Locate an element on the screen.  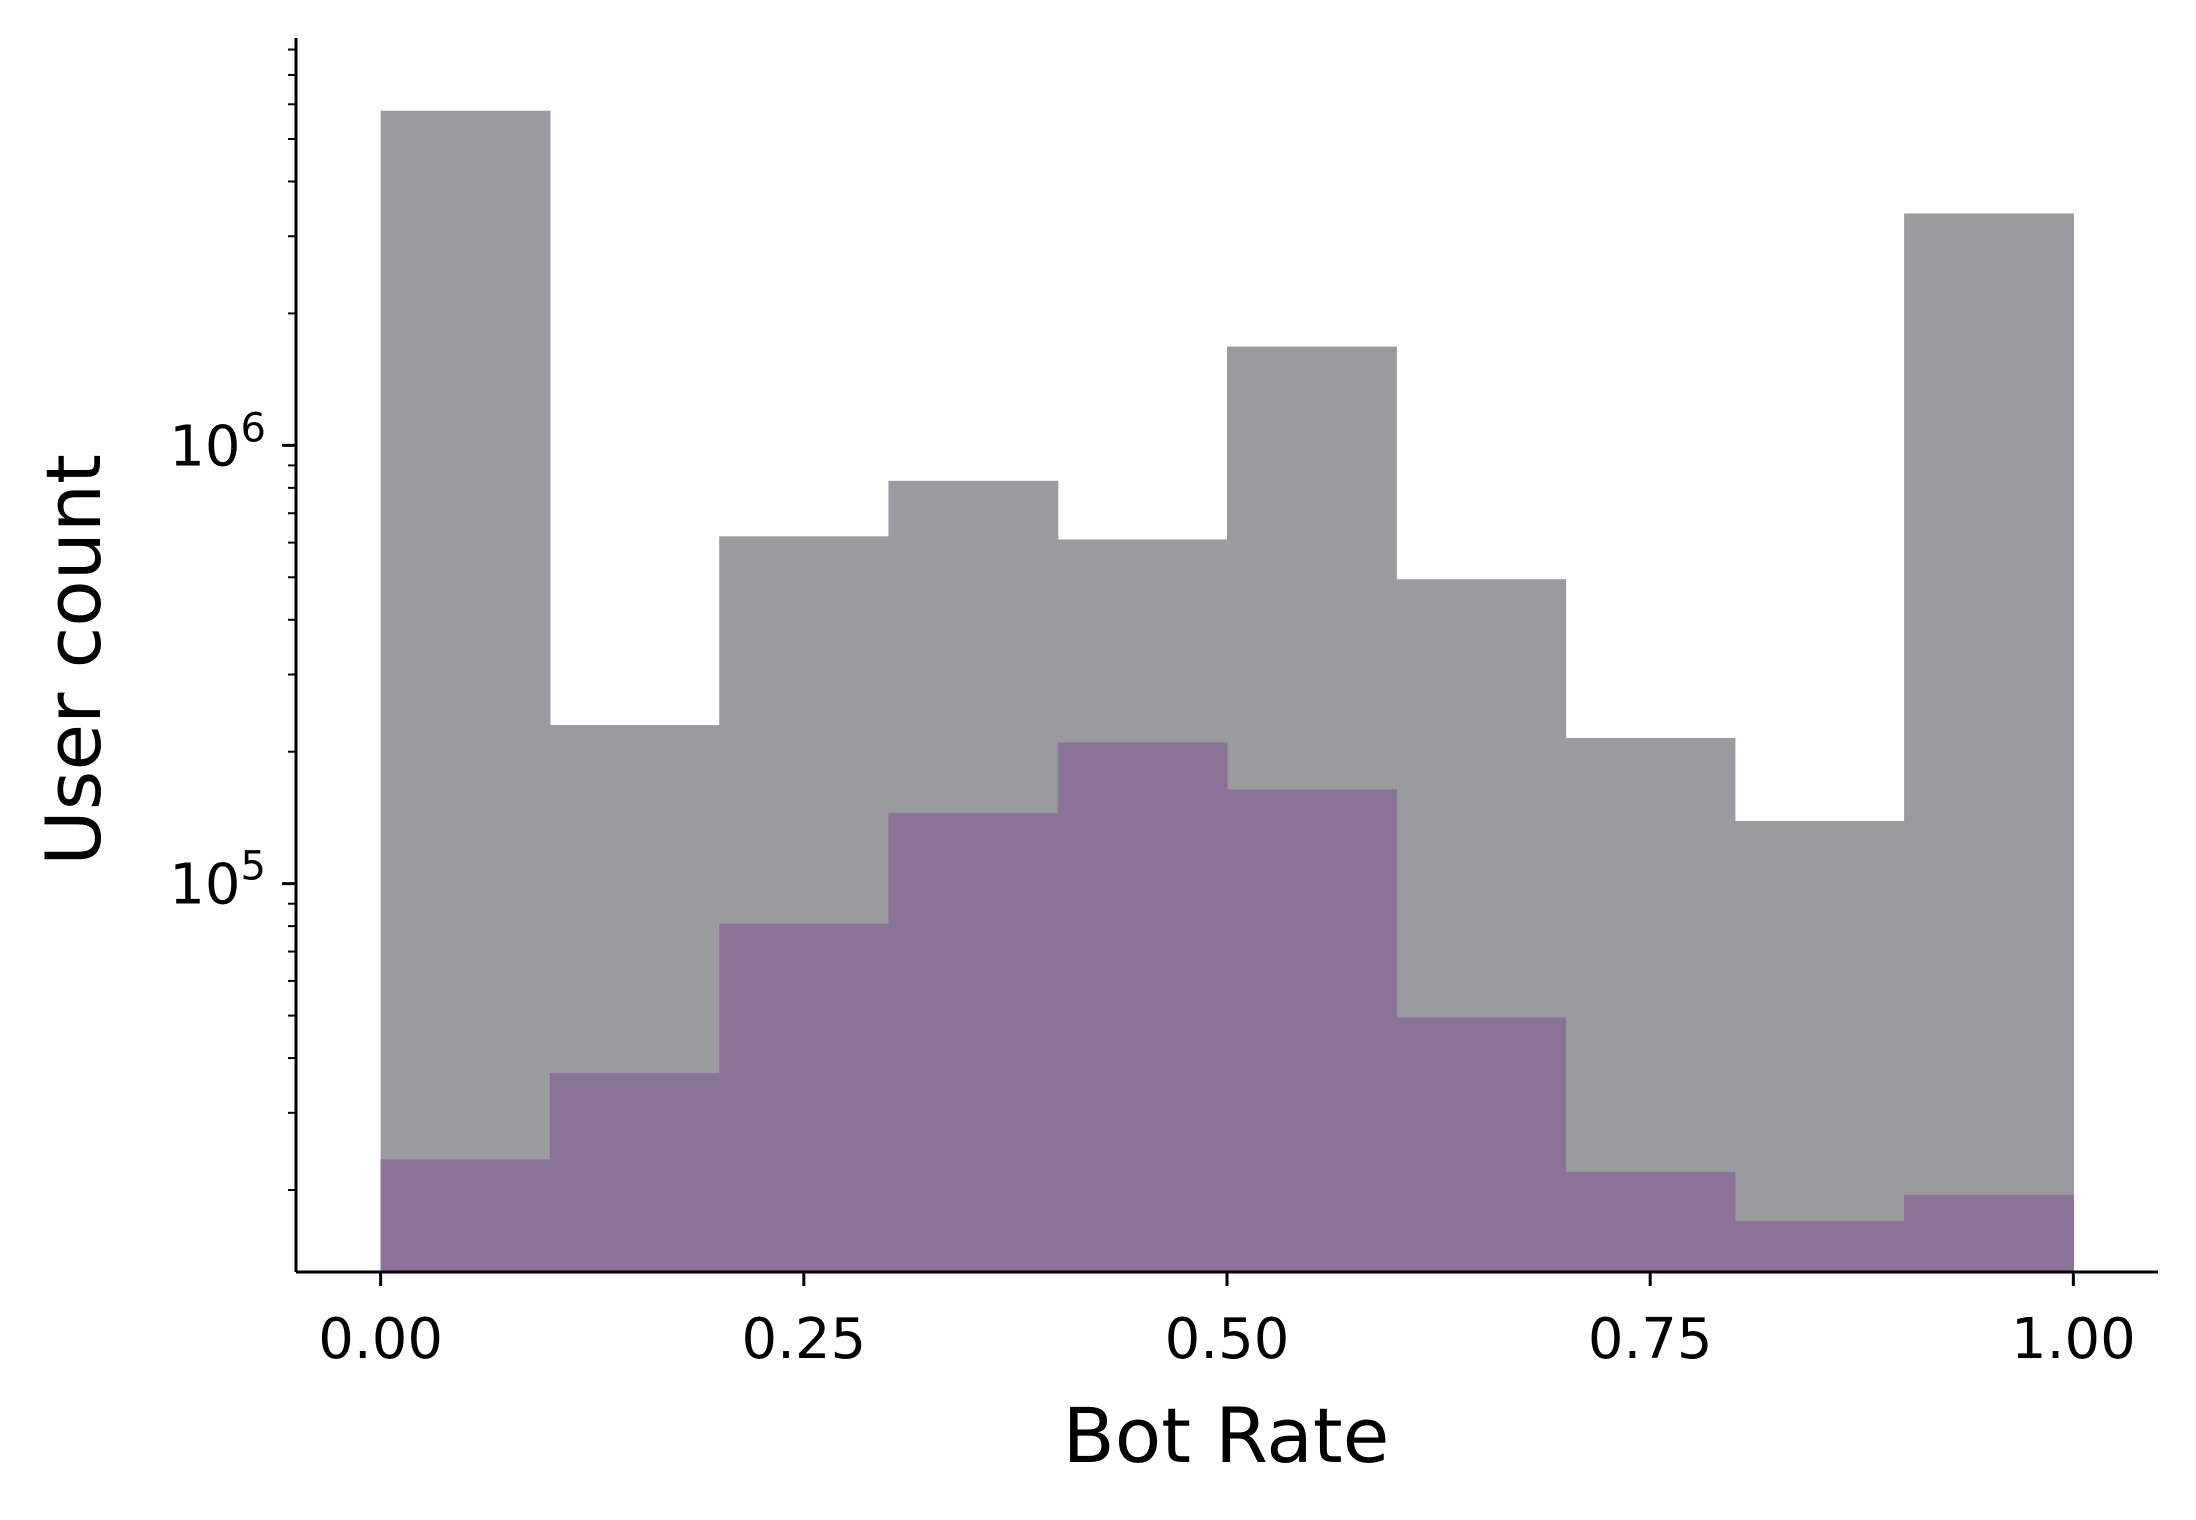
x-tick-label: 0.75 is located at coordinates (1650, 1339).